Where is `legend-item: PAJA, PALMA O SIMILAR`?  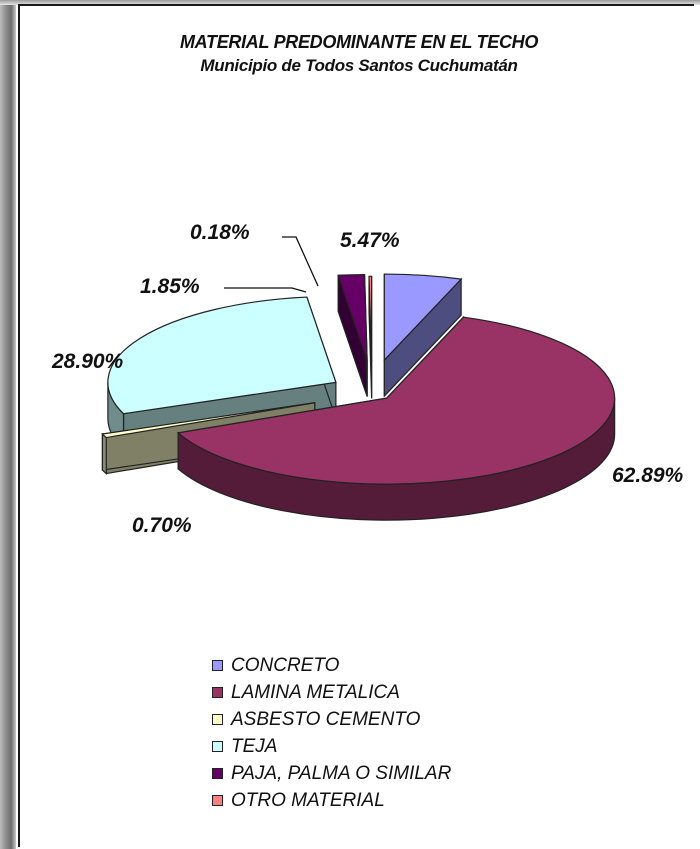
legend-item: PAJA, PALMA O SIMILAR is located at coordinates (331, 773).